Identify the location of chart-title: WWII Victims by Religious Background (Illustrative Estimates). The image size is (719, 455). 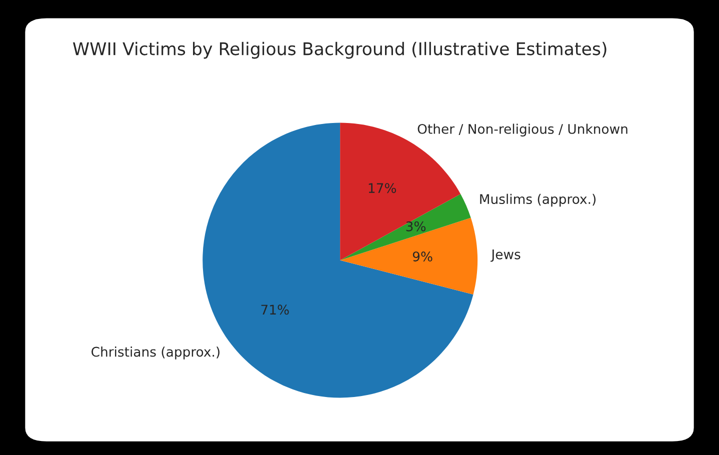
(339, 50).